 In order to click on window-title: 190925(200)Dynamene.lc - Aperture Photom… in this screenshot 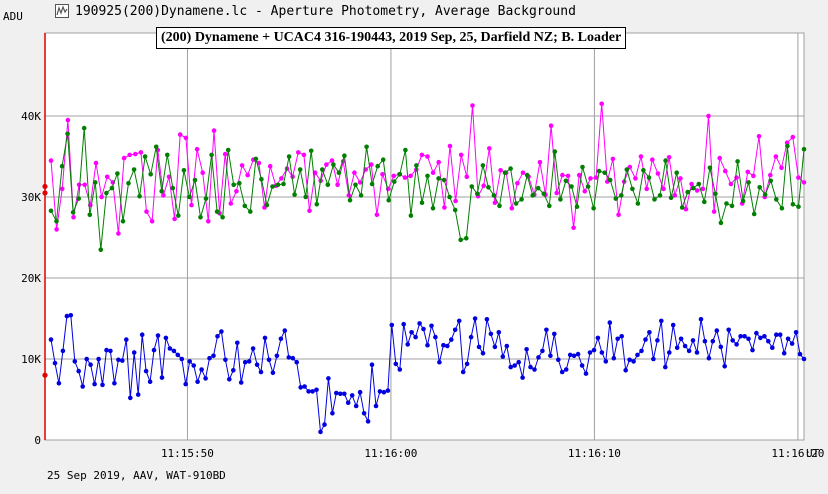, I will do `click(325, 11)`.